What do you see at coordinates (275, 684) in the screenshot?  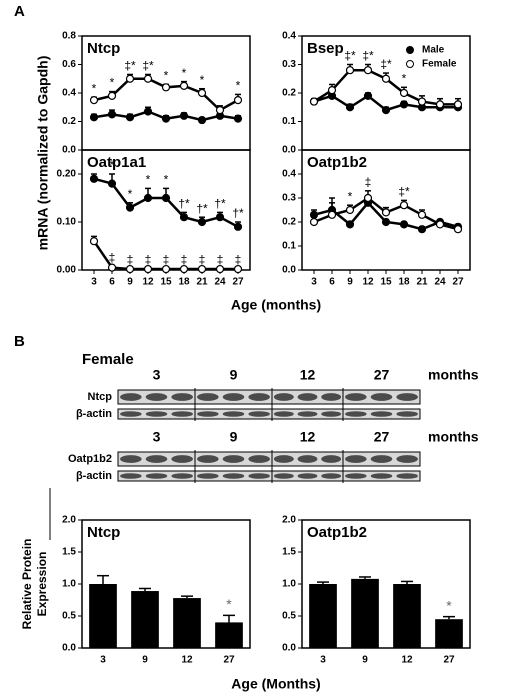 I see `x-axis-label: Age (Months)` at bounding box center [275, 684].